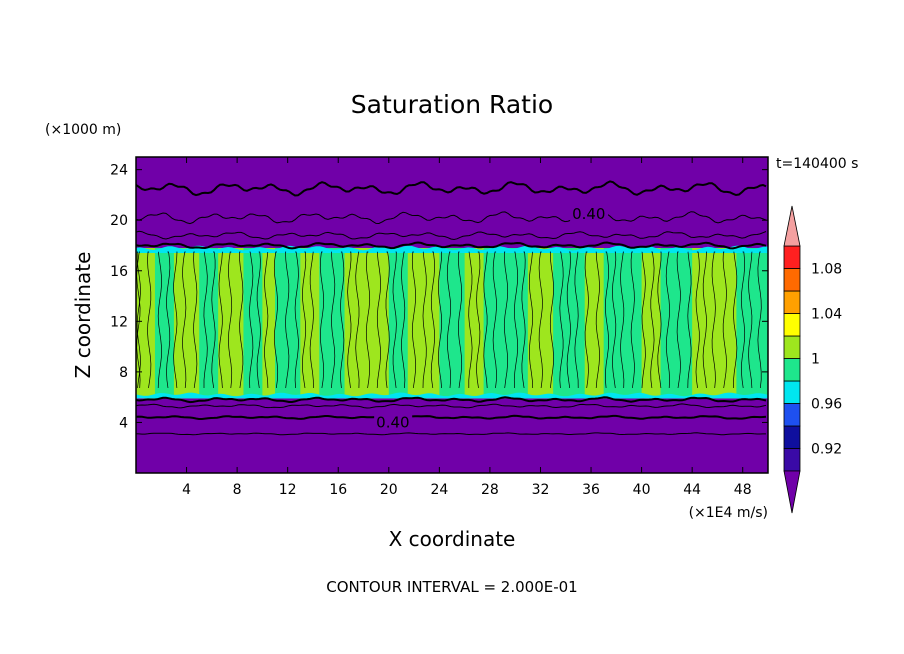 This screenshot has width=904, height=654. Describe the element at coordinates (589, 213) in the screenshot. I see `contour-label-bg` at that location.